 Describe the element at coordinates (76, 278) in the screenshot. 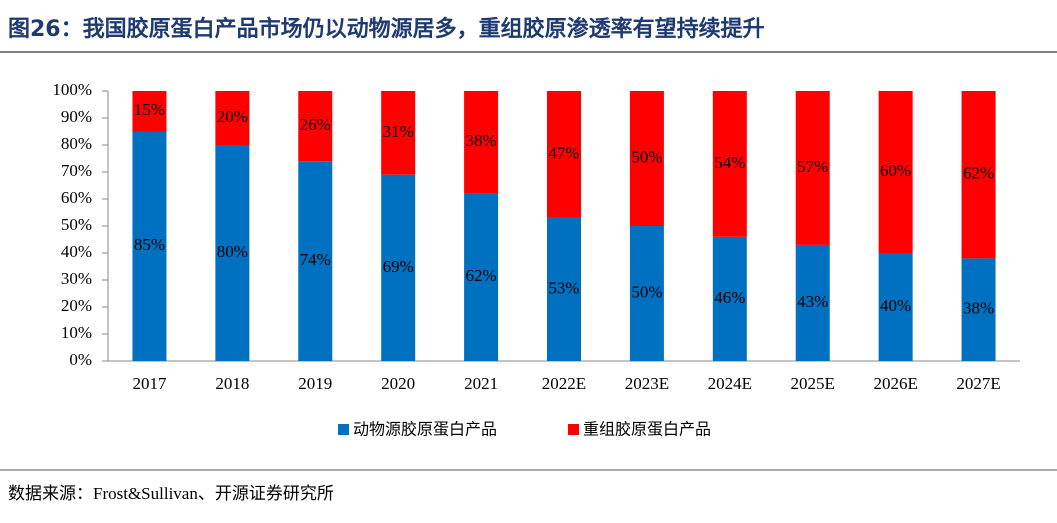

I see `y-tick-label: 30%` at that location.